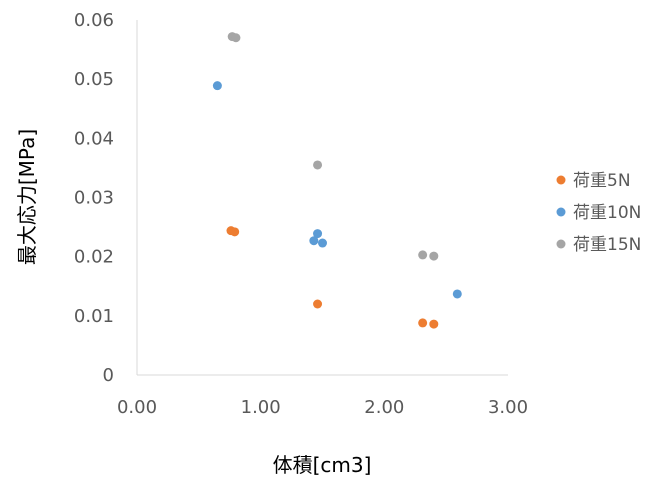 The height and width of the screenshot is (492, 672). What do you see at coordinates (602, 181) in the screenshot?
I see `legend-label: 荷重5N` at bounding box center [602, 181].